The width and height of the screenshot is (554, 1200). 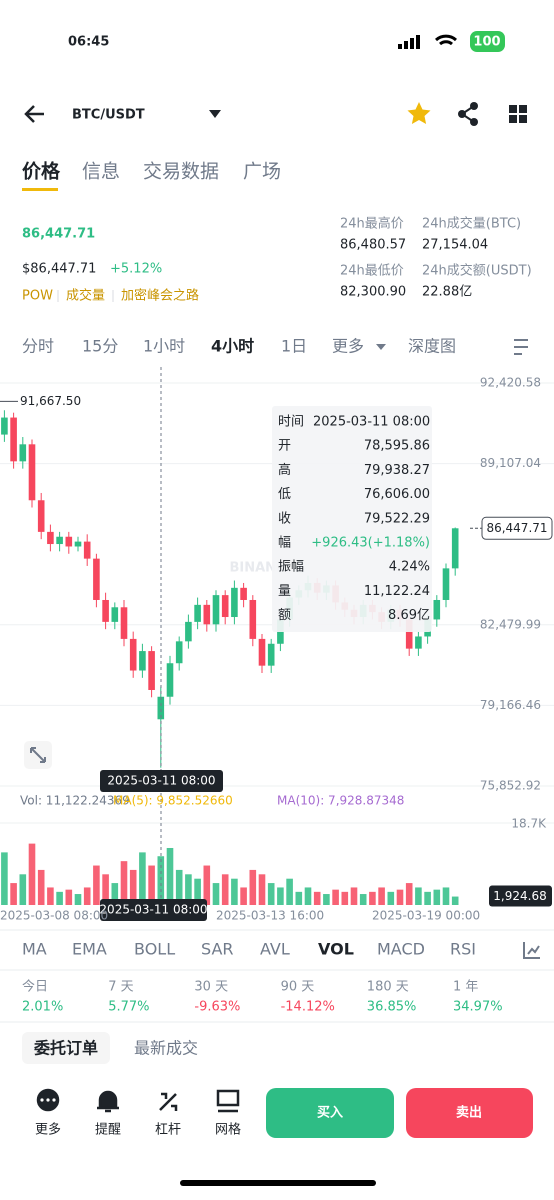 I want to click on indicator: MA, so click(x=34, y=949).